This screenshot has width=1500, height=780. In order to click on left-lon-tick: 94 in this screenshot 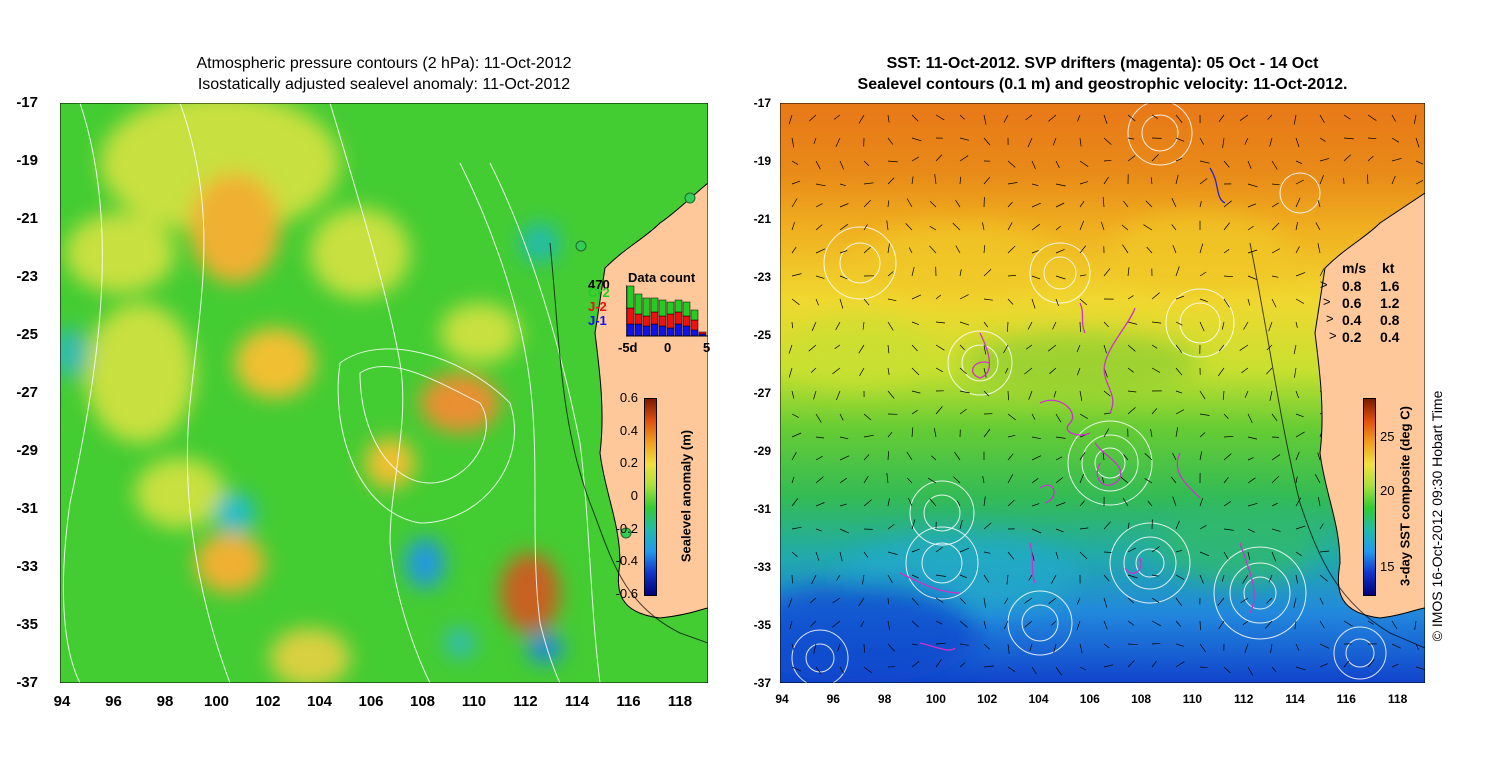, I will do `click(62, 701)`.